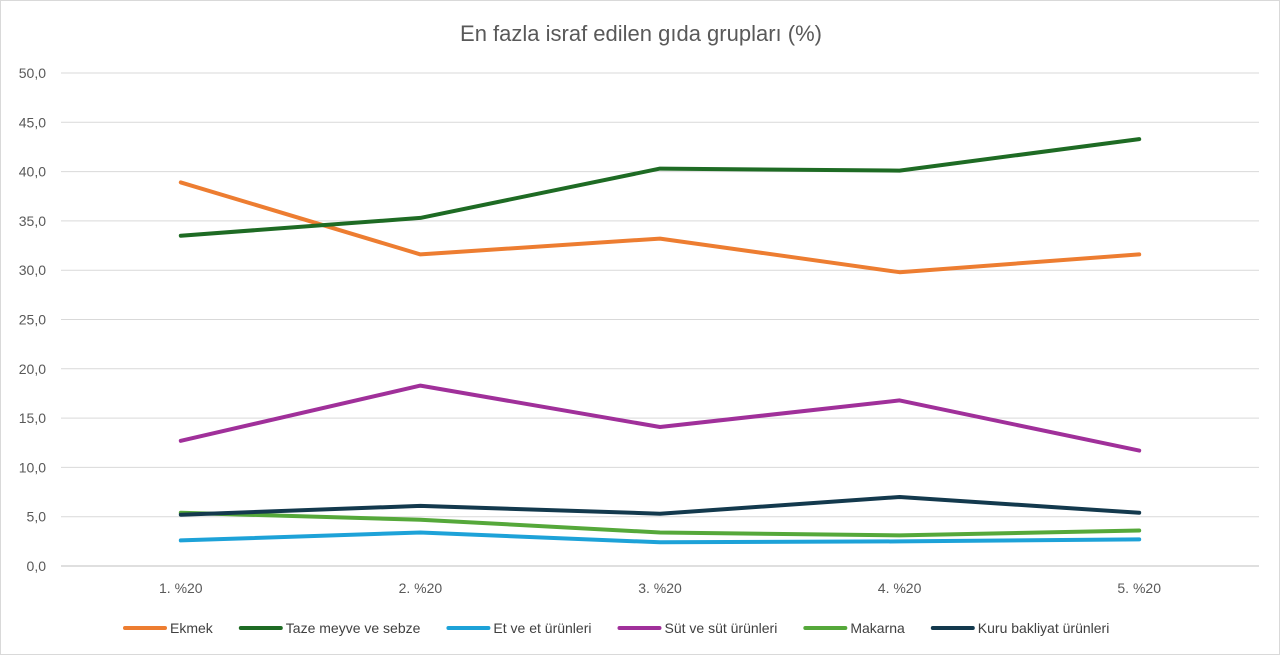 The height and width of the screenshot is (655, 1280). What do you see at coordinates (168, 628) in the screenshot?
I see `legend-item: Ekmek` at bounding box center [168, 628].